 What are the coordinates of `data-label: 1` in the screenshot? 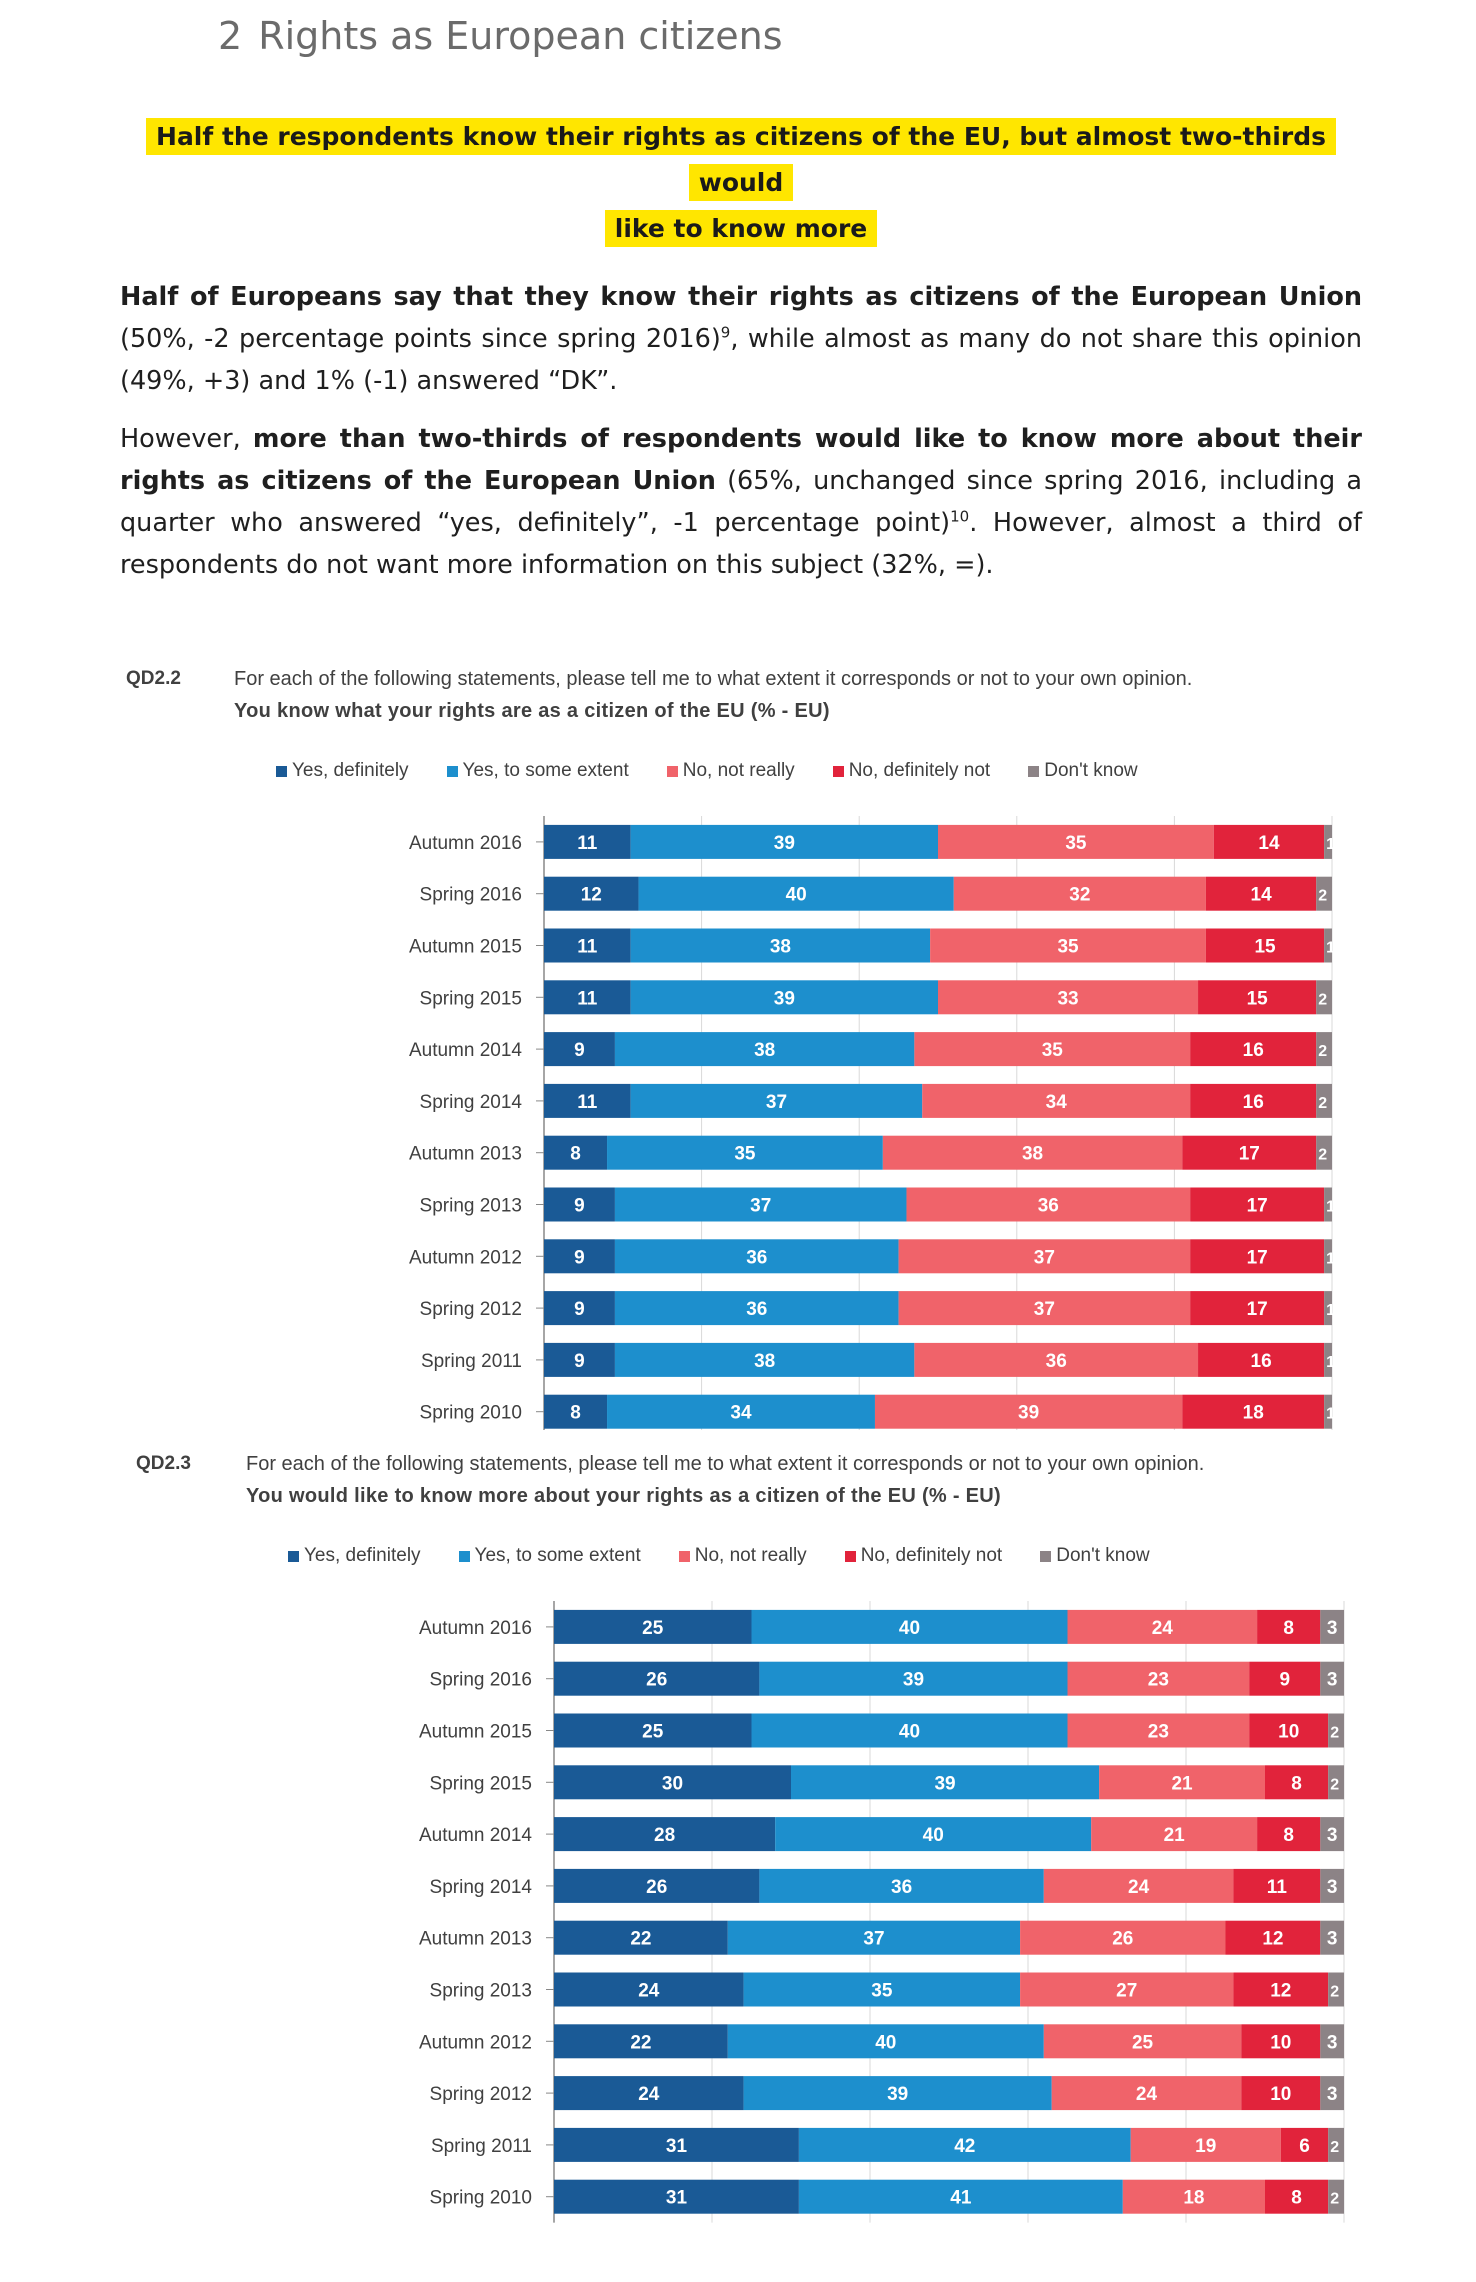 It's located at (1330, 1362).